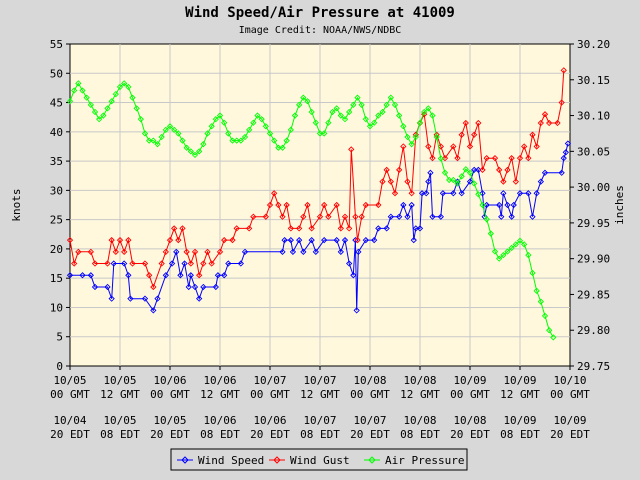 The image size is (640, 480). I want to click on y-tick-right-label: 29.90, so click(593, 259).